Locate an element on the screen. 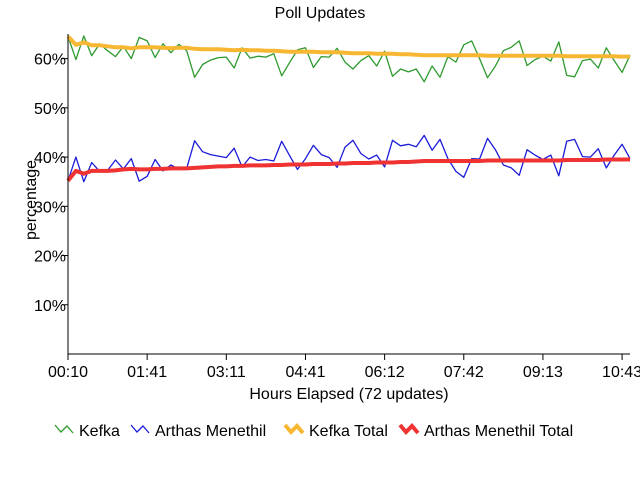 The width and height of the screenshot is (640, 480). y-axis-ticks: 10% 20% 30% 40% 50% 60% is located at coordinates (51, 183).